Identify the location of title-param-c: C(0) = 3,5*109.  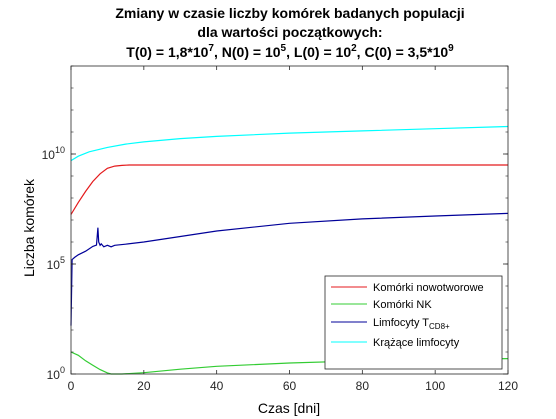
(409, 51).